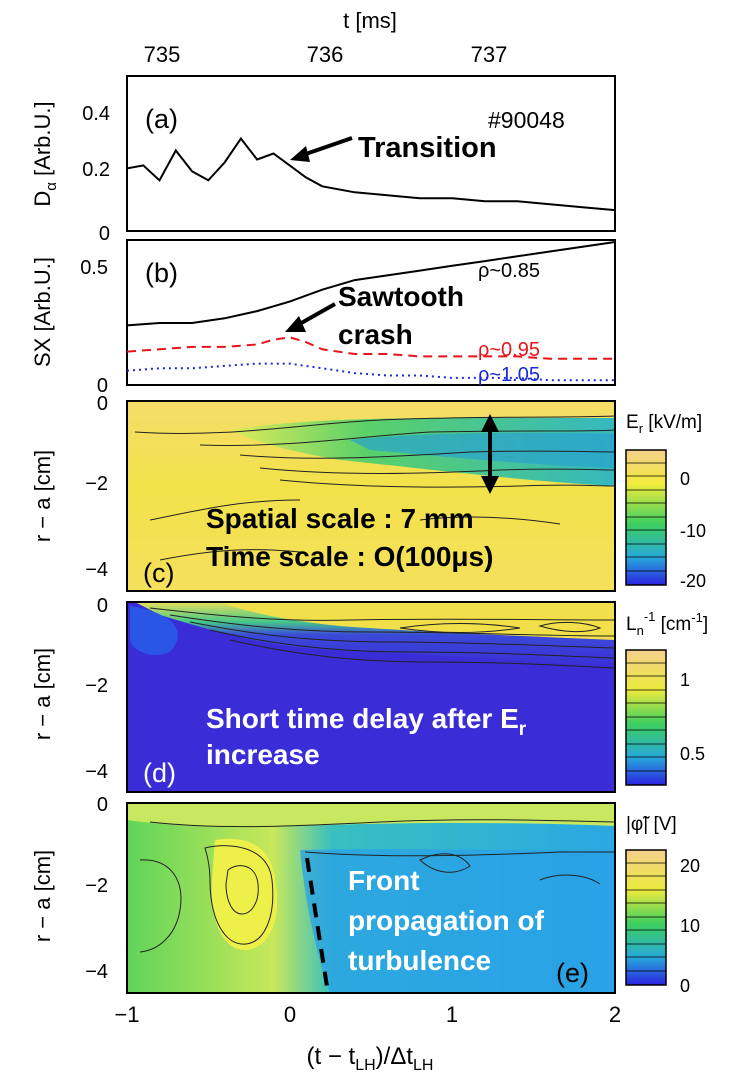  I want to click on cb-c-tick: 0, so click(685, 479).